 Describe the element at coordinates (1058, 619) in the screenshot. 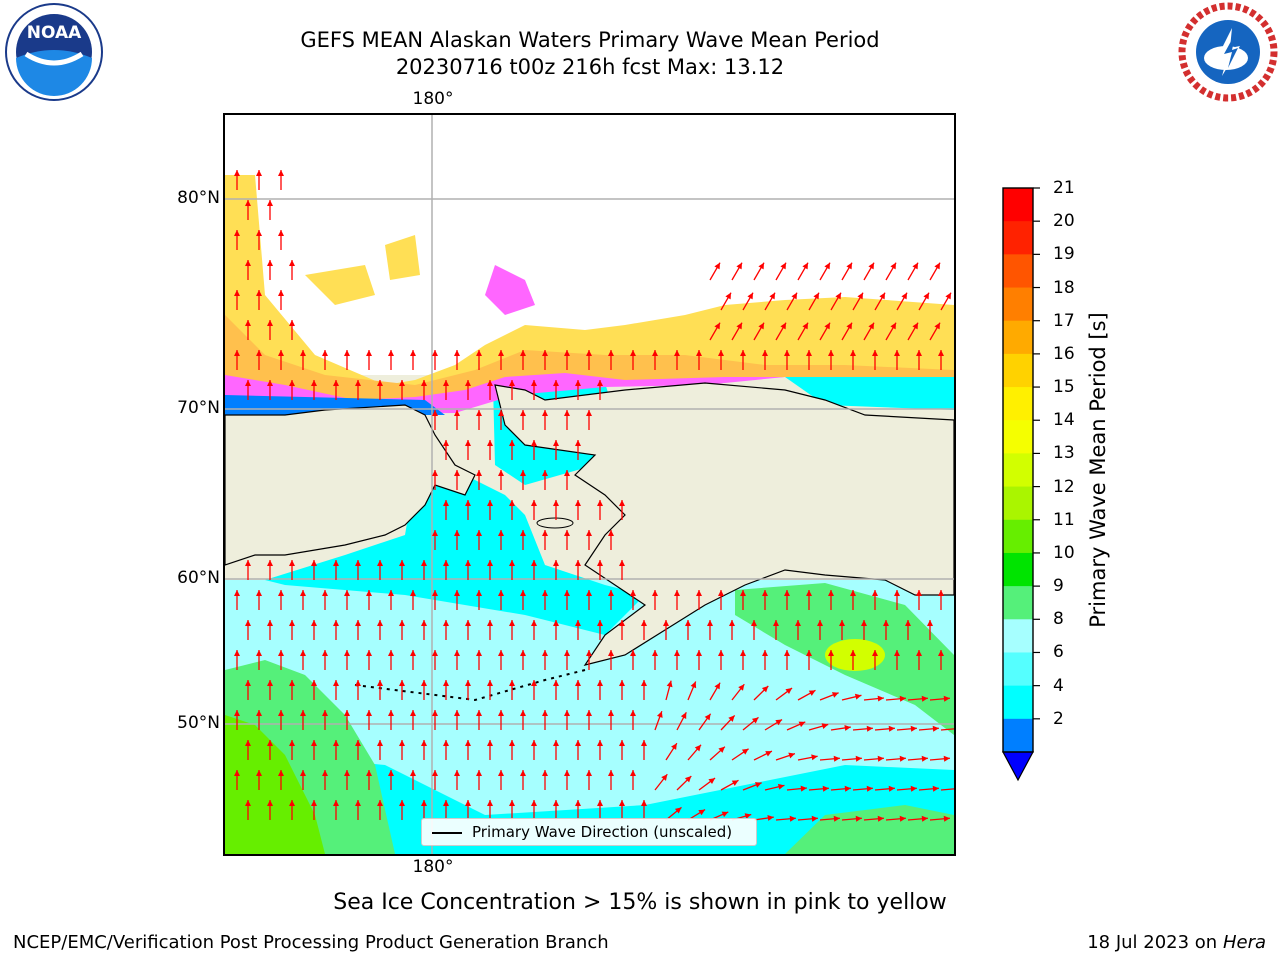

I see `colorbar-tick-label: 8` at that location.